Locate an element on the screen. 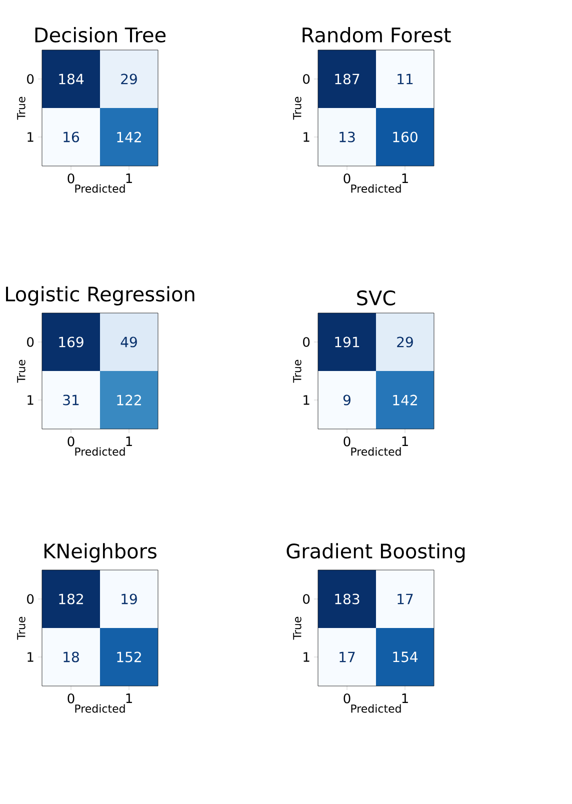 Image resolution: width=572 pixels, height=804 pixels. data-label: 183 is located at coordinates (347, 599).